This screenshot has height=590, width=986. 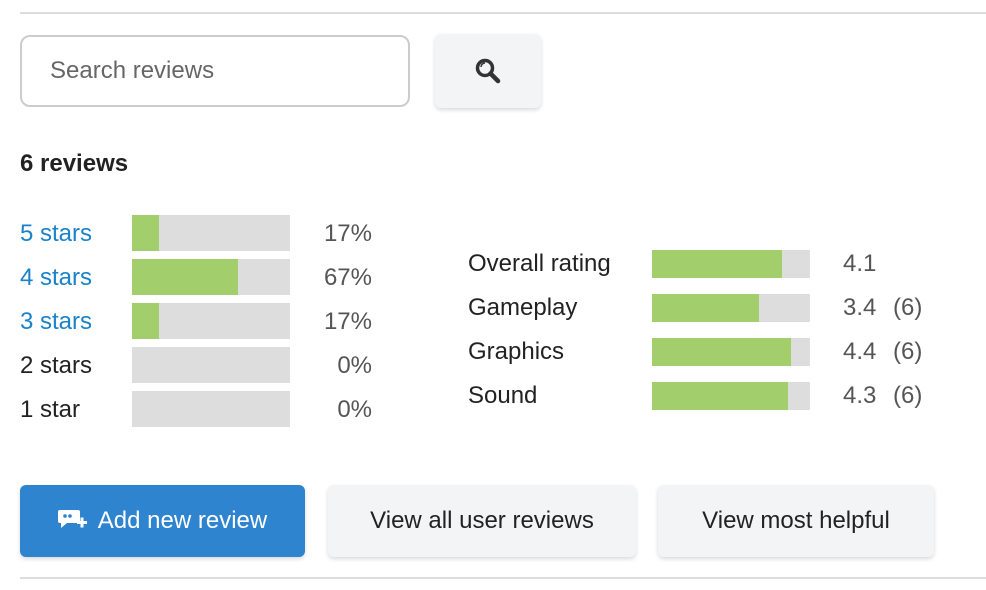 I want to click on view-all-reviews-button: View all user reviews, so click(x=482, y=521).